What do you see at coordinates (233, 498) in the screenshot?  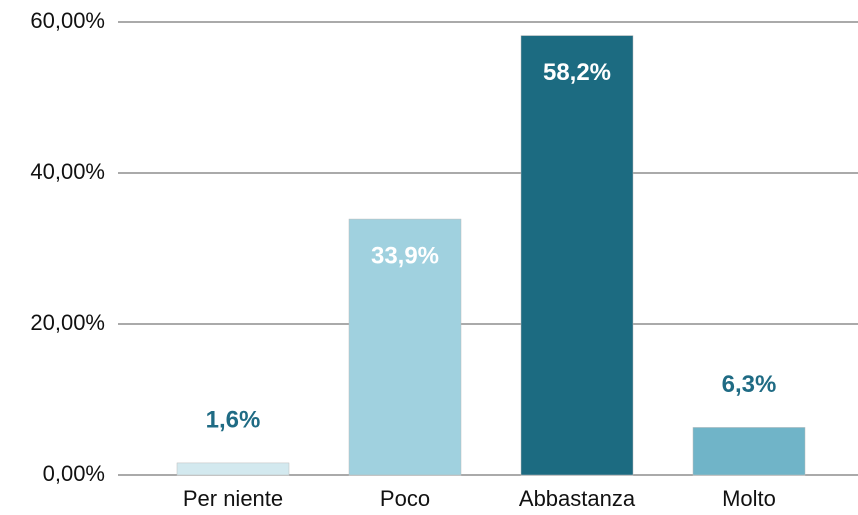 I see `x-tick-label: Per niente` at bounding box center [233, 498].